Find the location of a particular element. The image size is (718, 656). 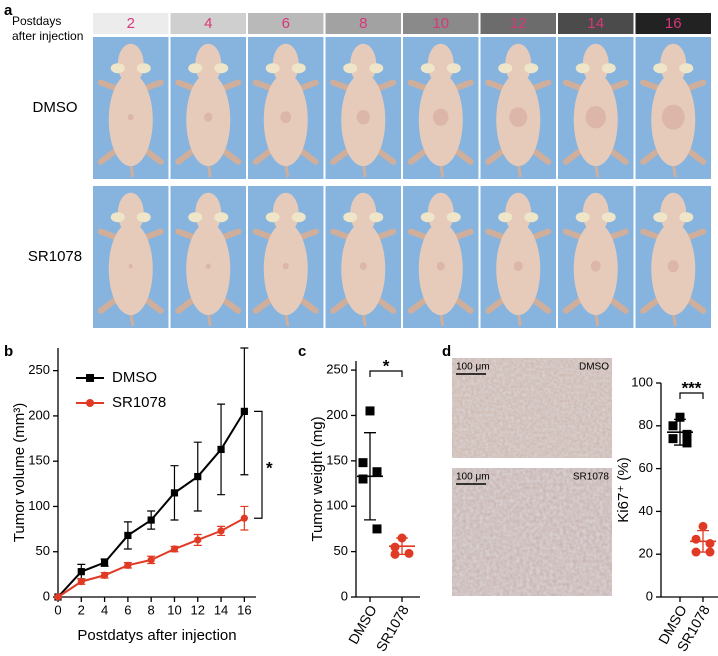

mouse-body is located at coordinates (130, 269).